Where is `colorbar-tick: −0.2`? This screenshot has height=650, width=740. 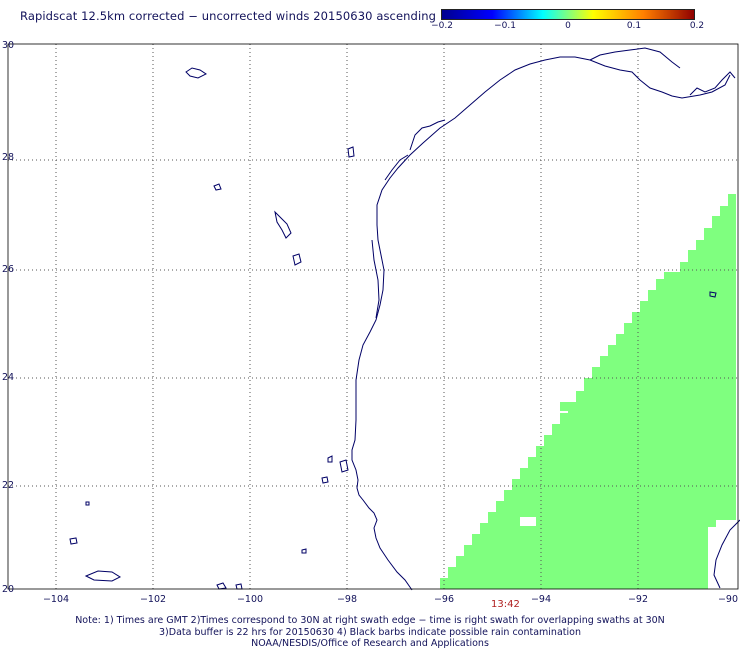 colorbar-tick: −0.2 is located at coordinates (442, 26).